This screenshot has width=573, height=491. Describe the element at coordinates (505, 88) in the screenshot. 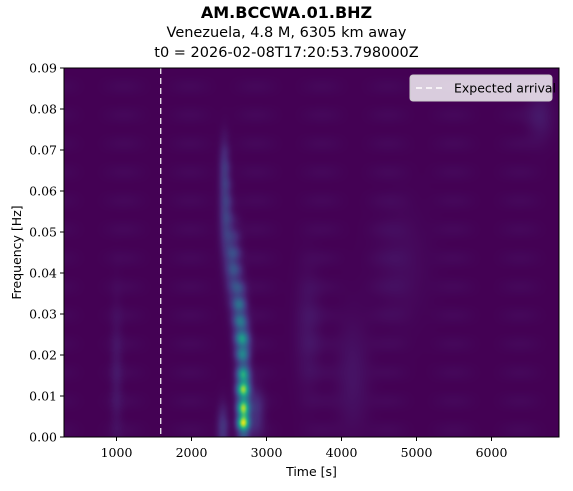

I see `legend-label-expected-arrival: Expected arrival` at that location.